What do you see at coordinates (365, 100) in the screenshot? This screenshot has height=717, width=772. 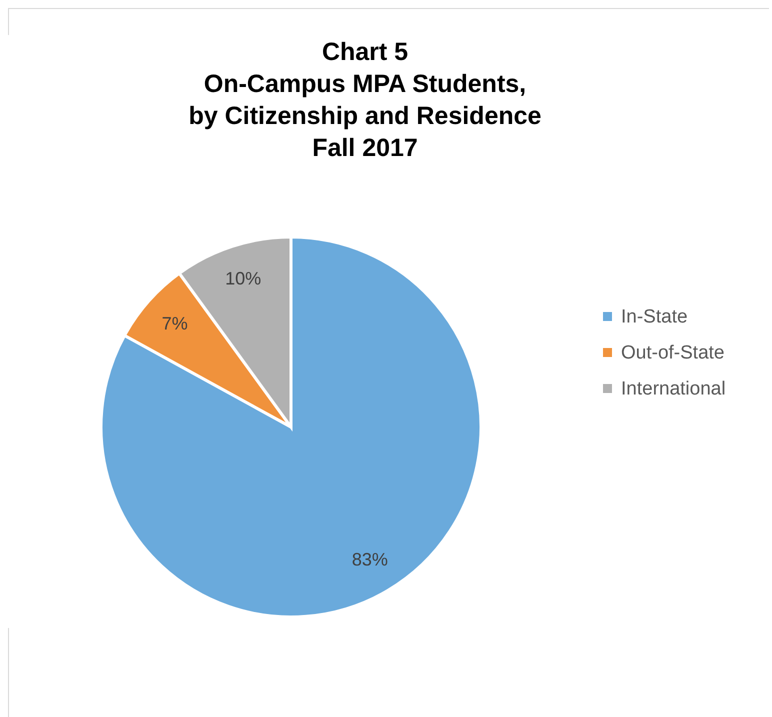 I see `chart-title: Chart 5 On-Campus MPA Students, by Citizenship and Residence Fall 2017` at bounding box center [365, 100].